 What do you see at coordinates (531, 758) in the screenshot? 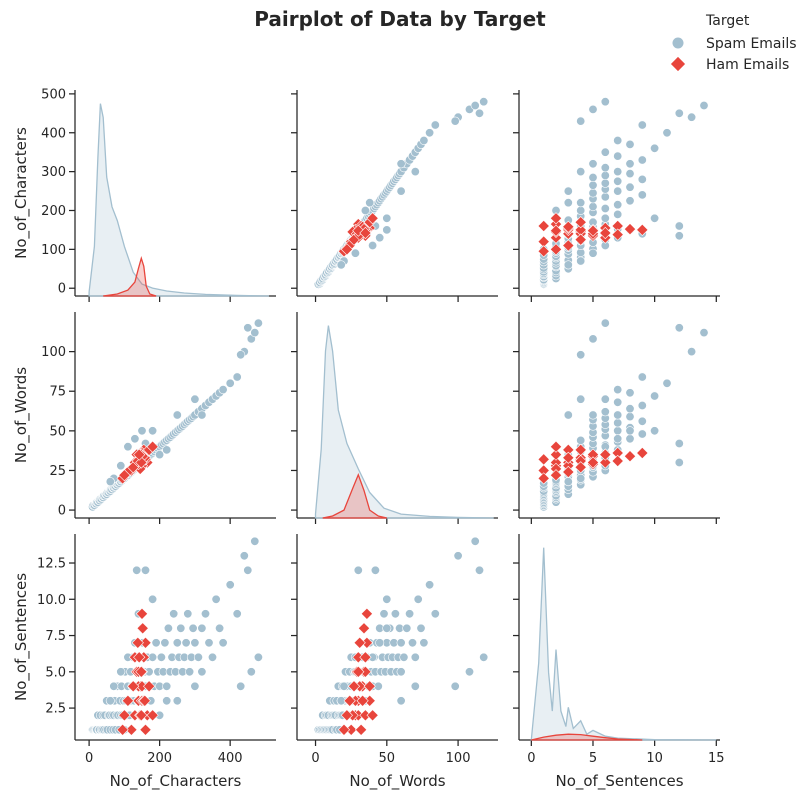
I see `x-tick-label: 0` at bounding box center [531, 758].